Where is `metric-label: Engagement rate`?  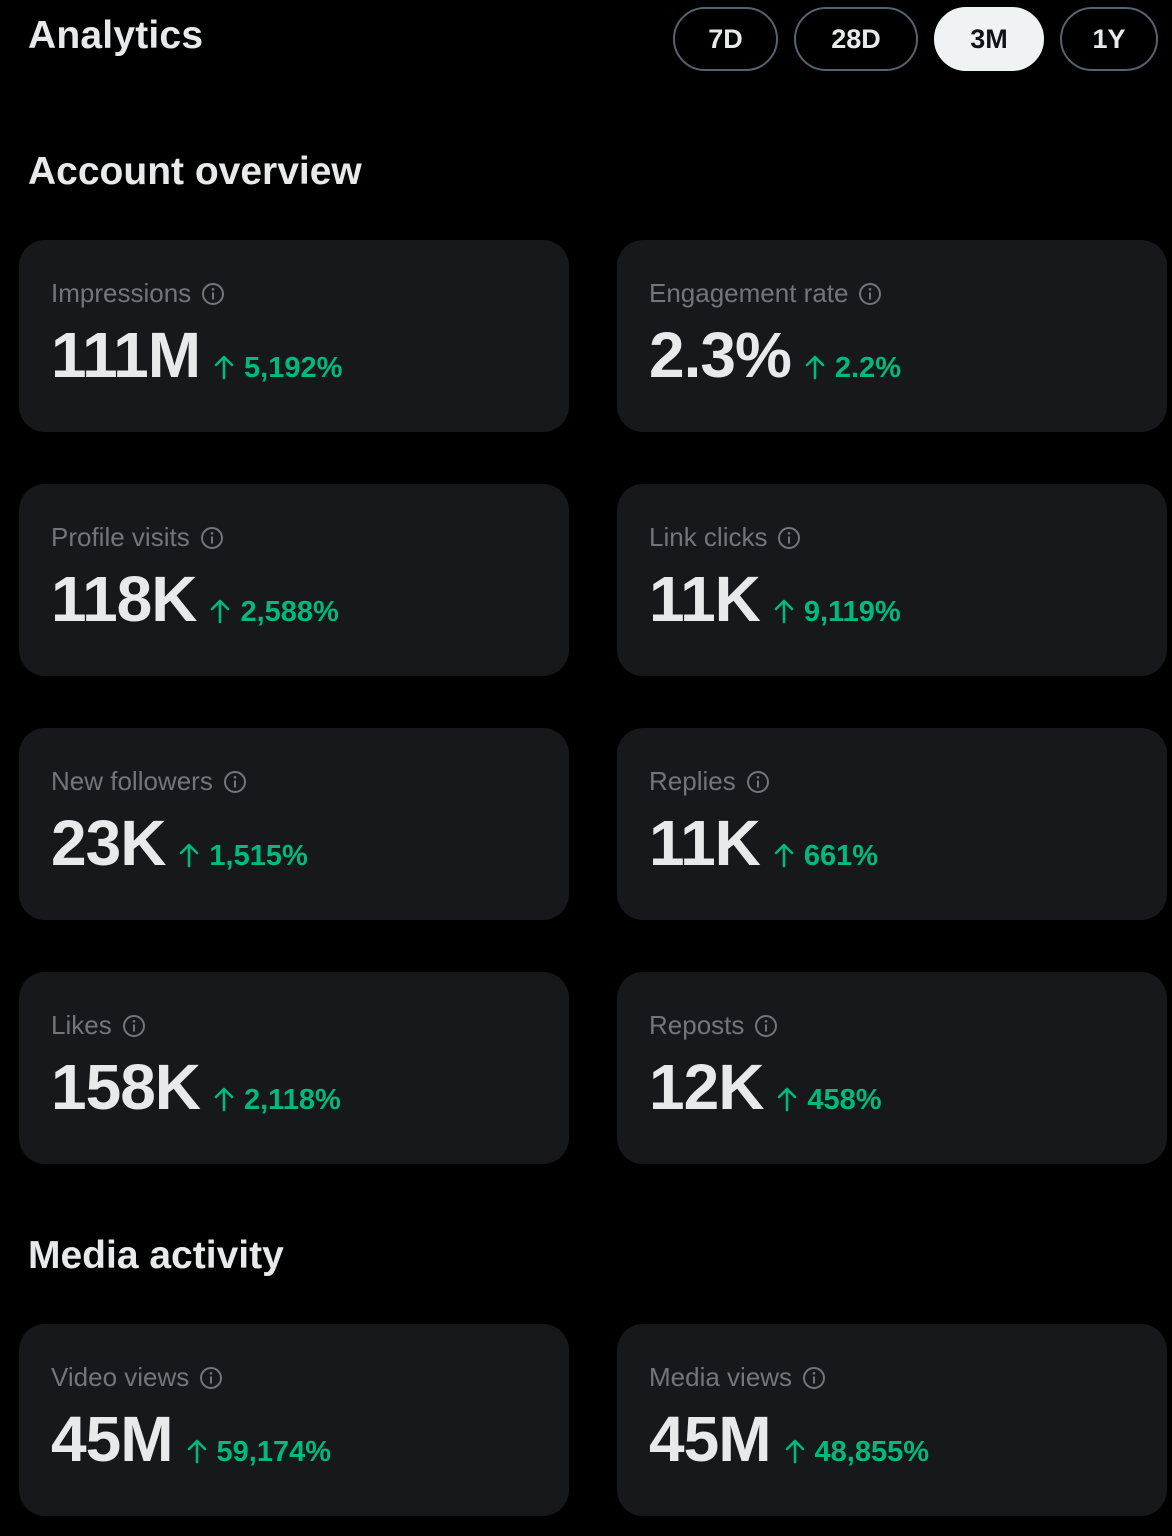
metric-label: Engagement rate is located at coordinates (765, 293).